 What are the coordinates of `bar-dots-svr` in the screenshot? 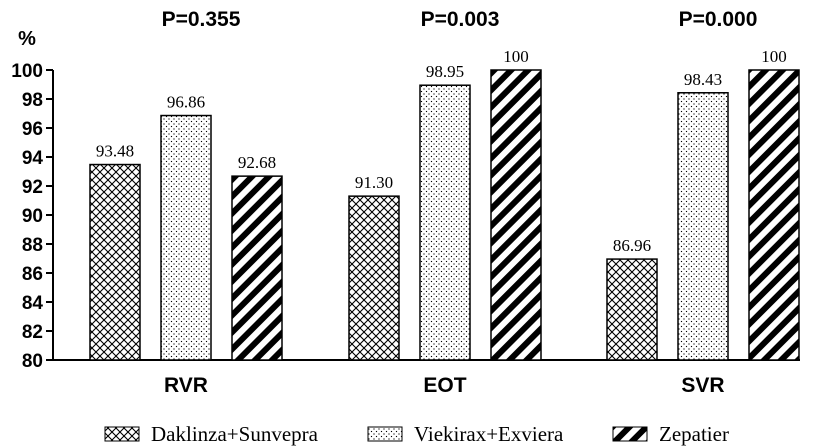 It's located at (703, 226).